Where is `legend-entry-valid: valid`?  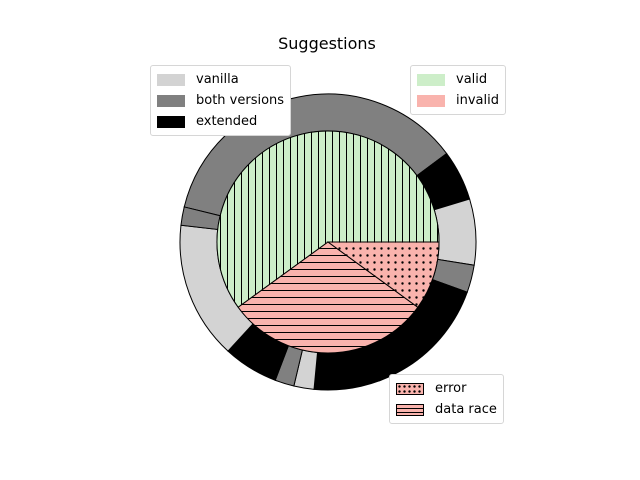
legend-entry-valid: valid is located at coordinates (458, 79).